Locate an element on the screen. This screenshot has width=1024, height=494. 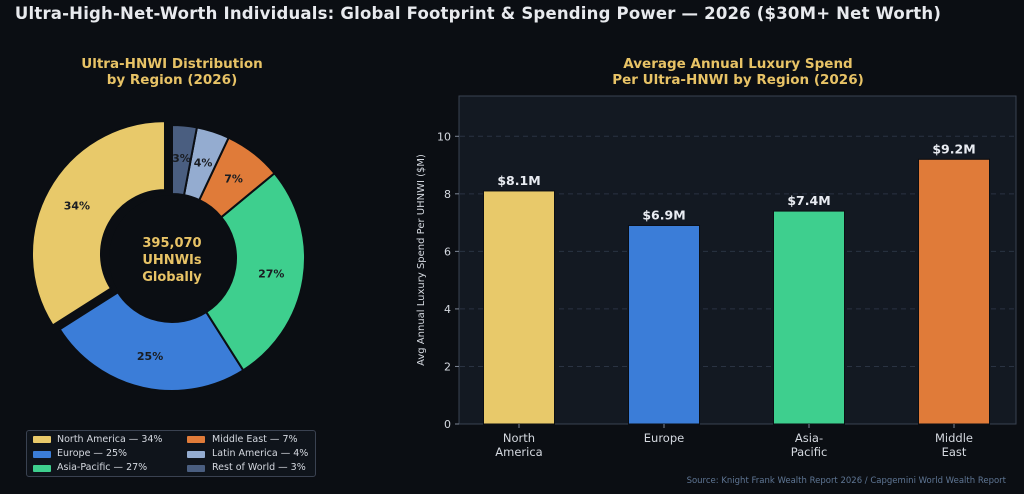
bar-value-label-north-america: $8.1M is located at coordinates (518, 180).